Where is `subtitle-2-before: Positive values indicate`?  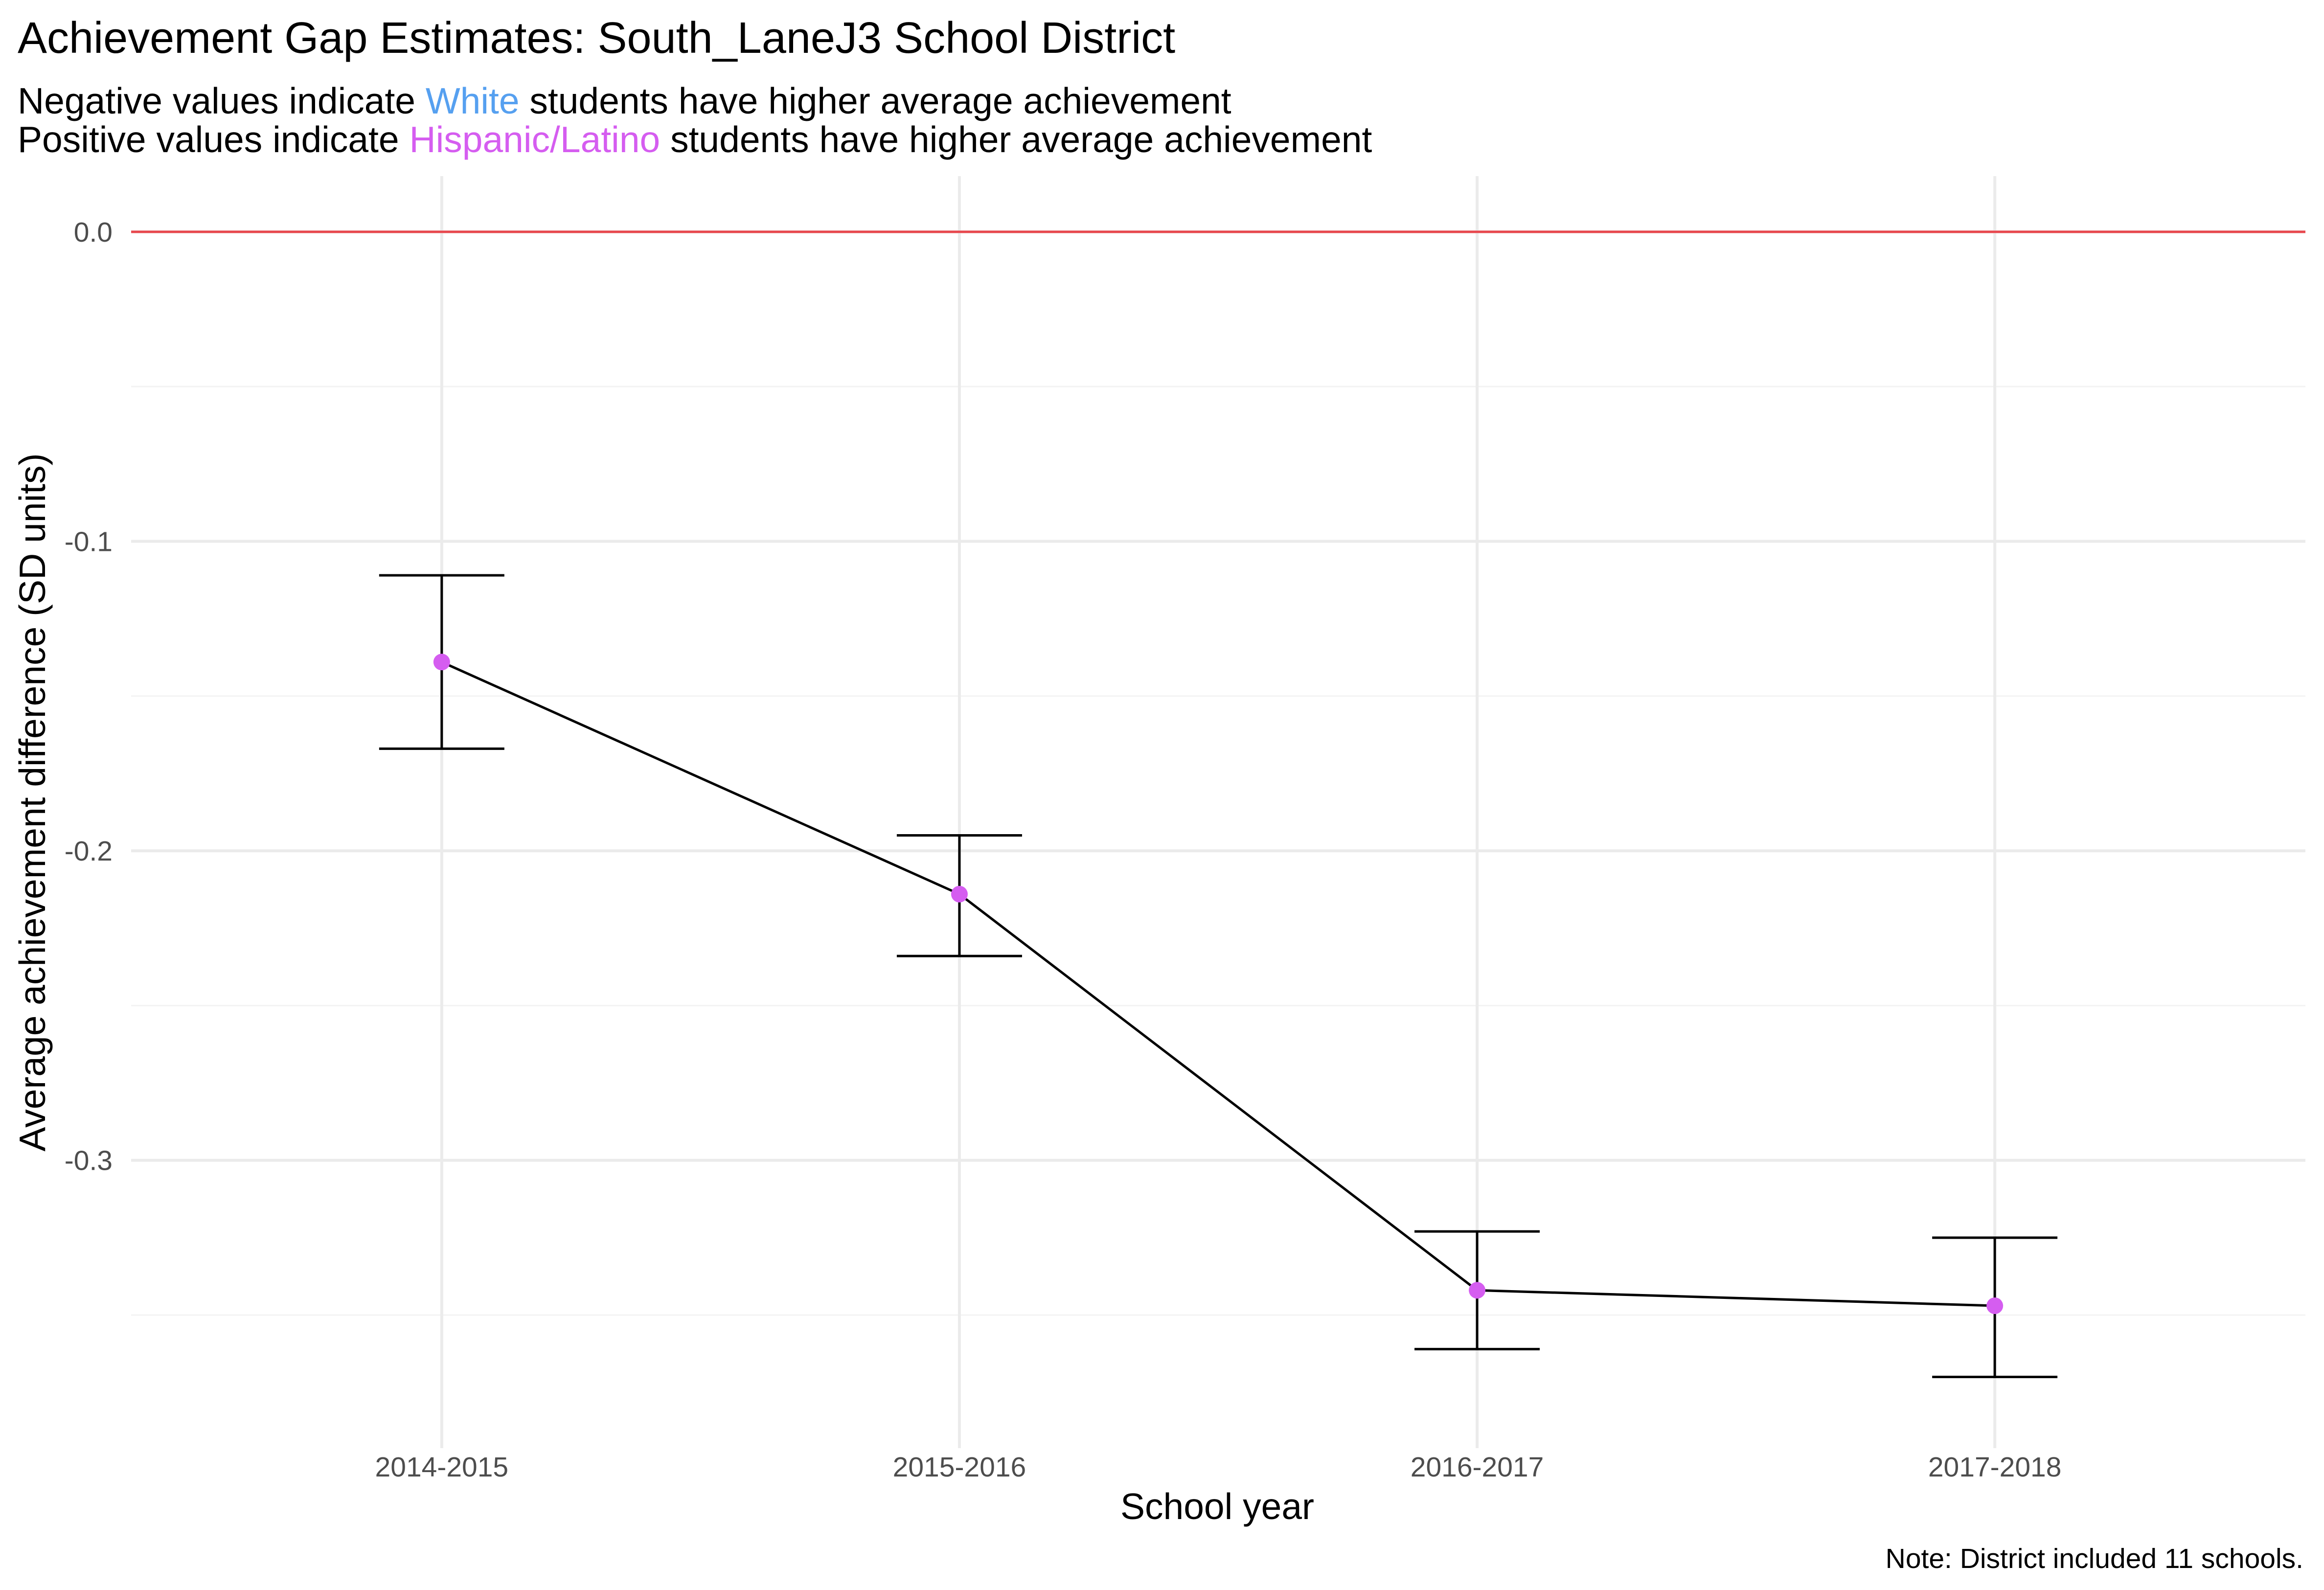 subtitle-2-before: Positive values indicate is located at coordinates (214, 140).